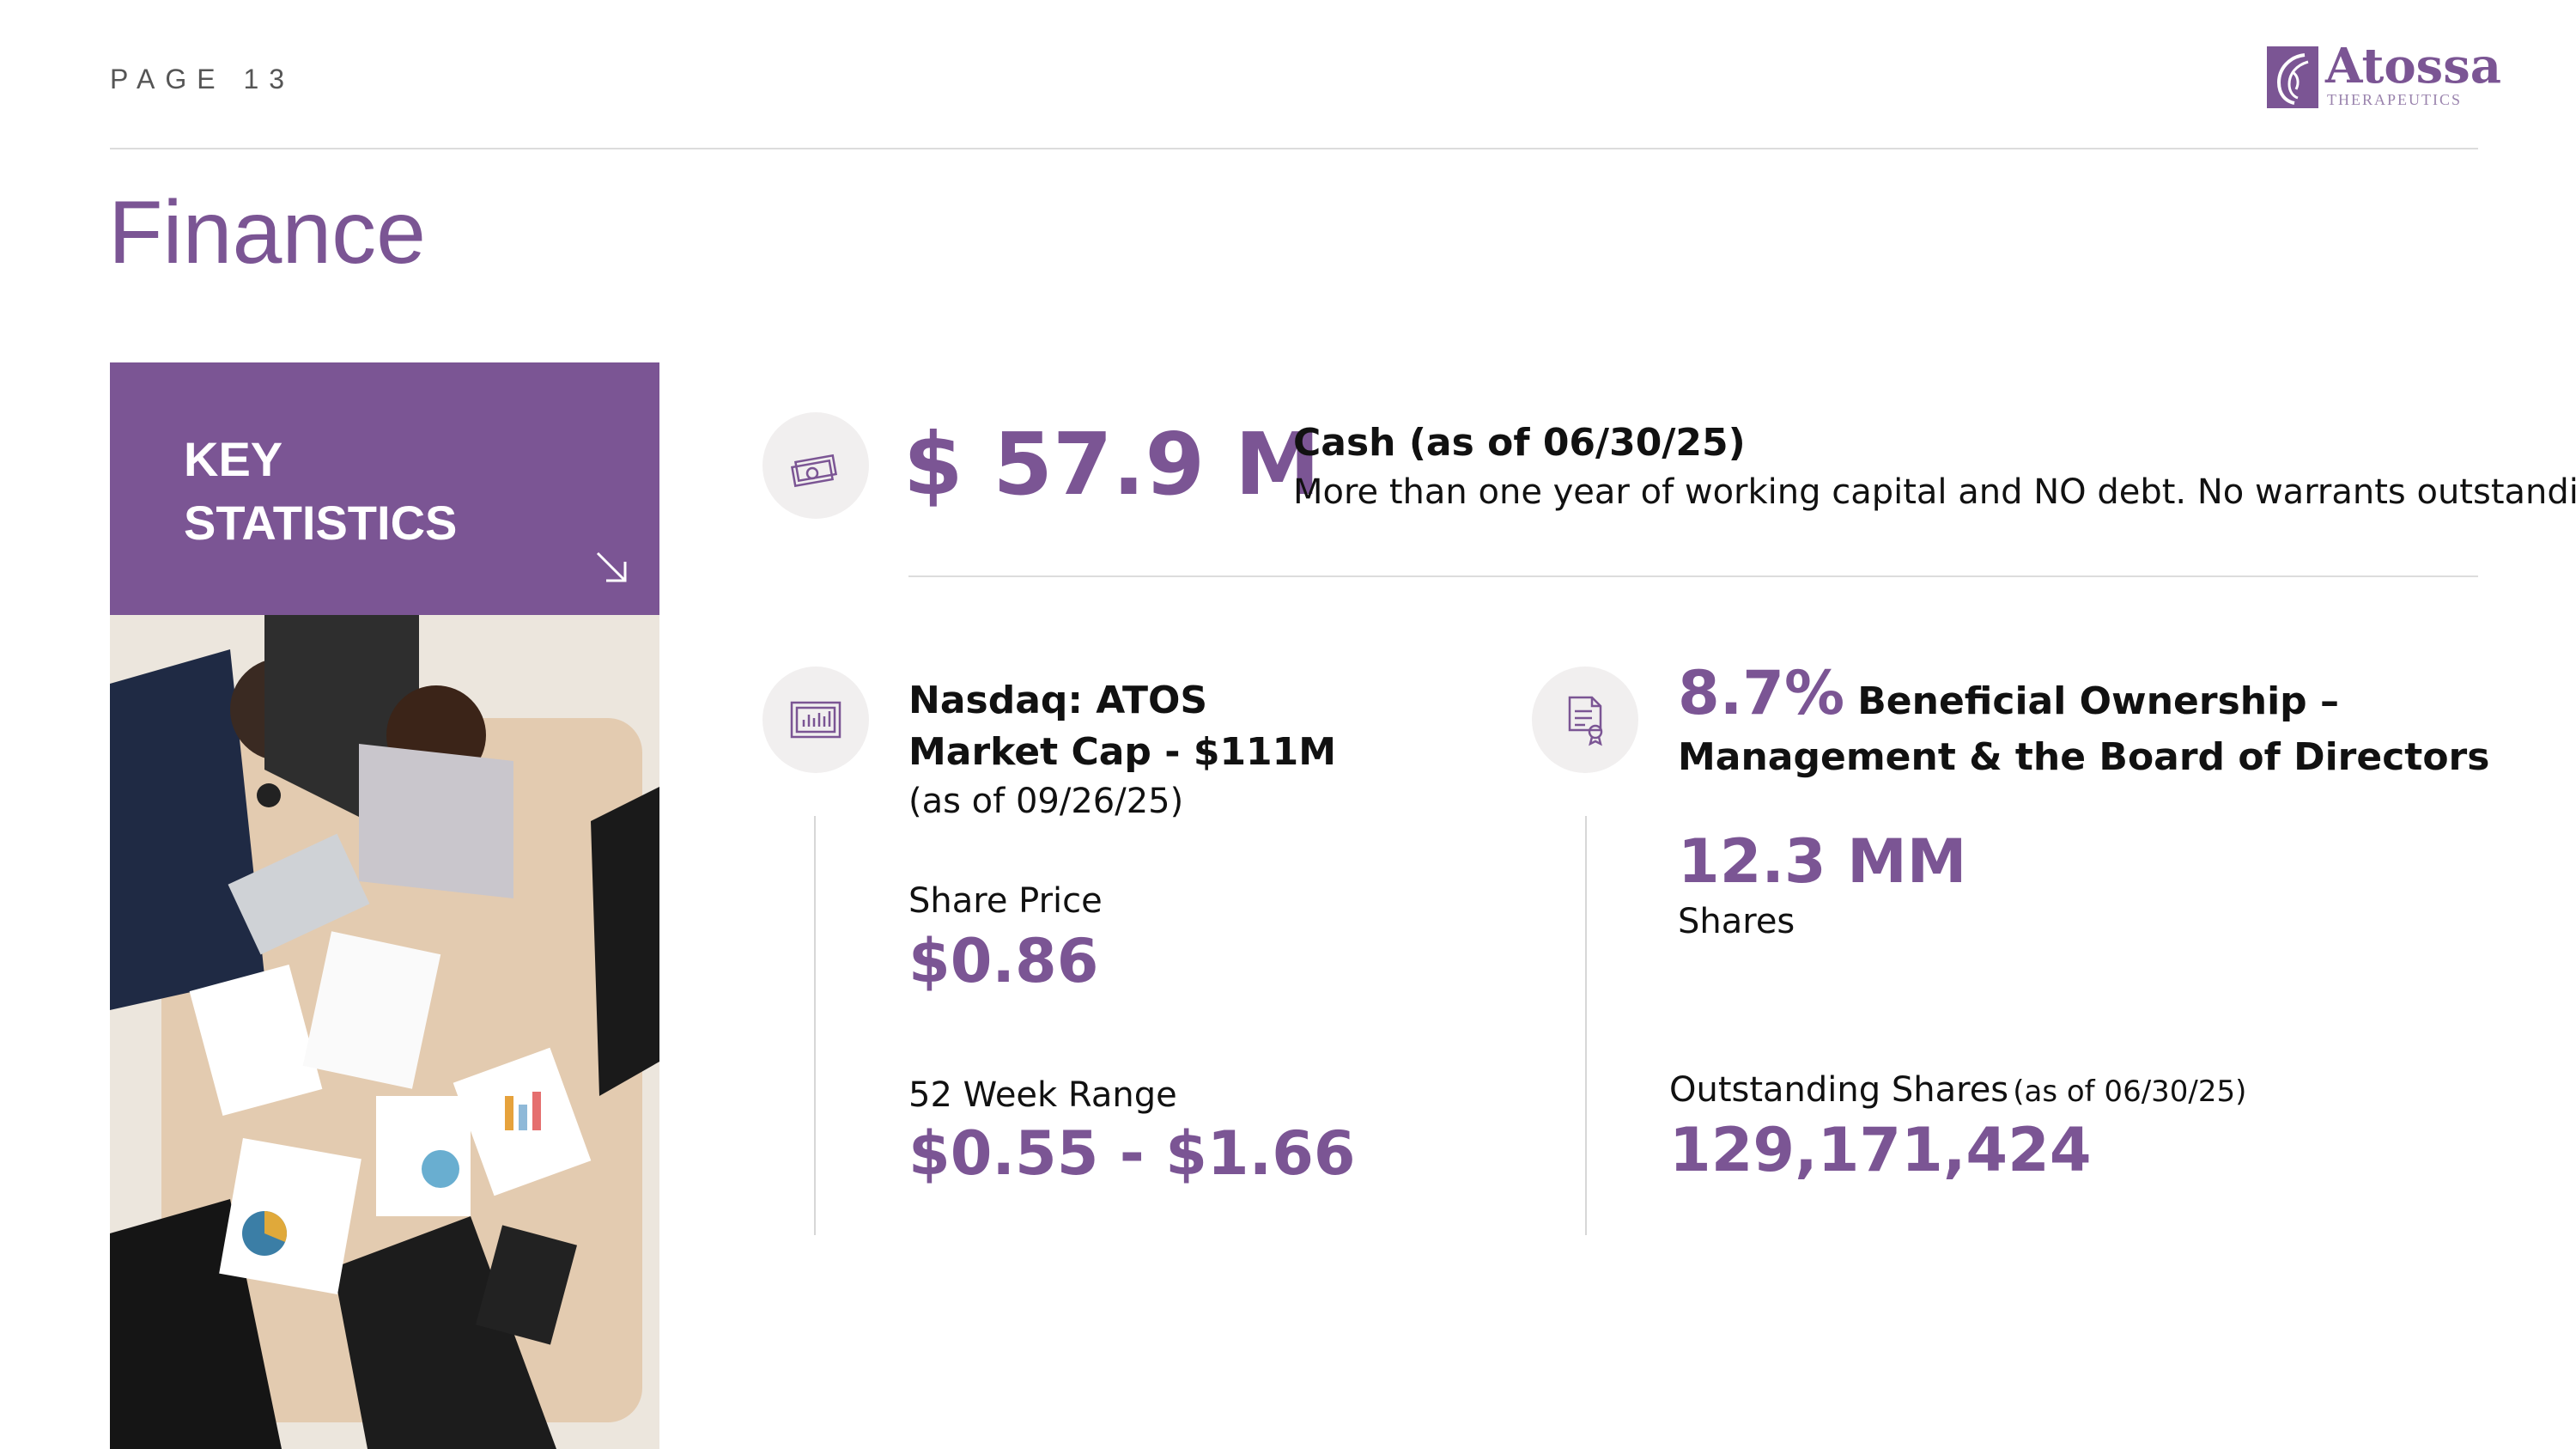 Image resolution: width=2576 pixels, height=1449 pixels. I want to click on meeting-photo, so click(385, 1032).